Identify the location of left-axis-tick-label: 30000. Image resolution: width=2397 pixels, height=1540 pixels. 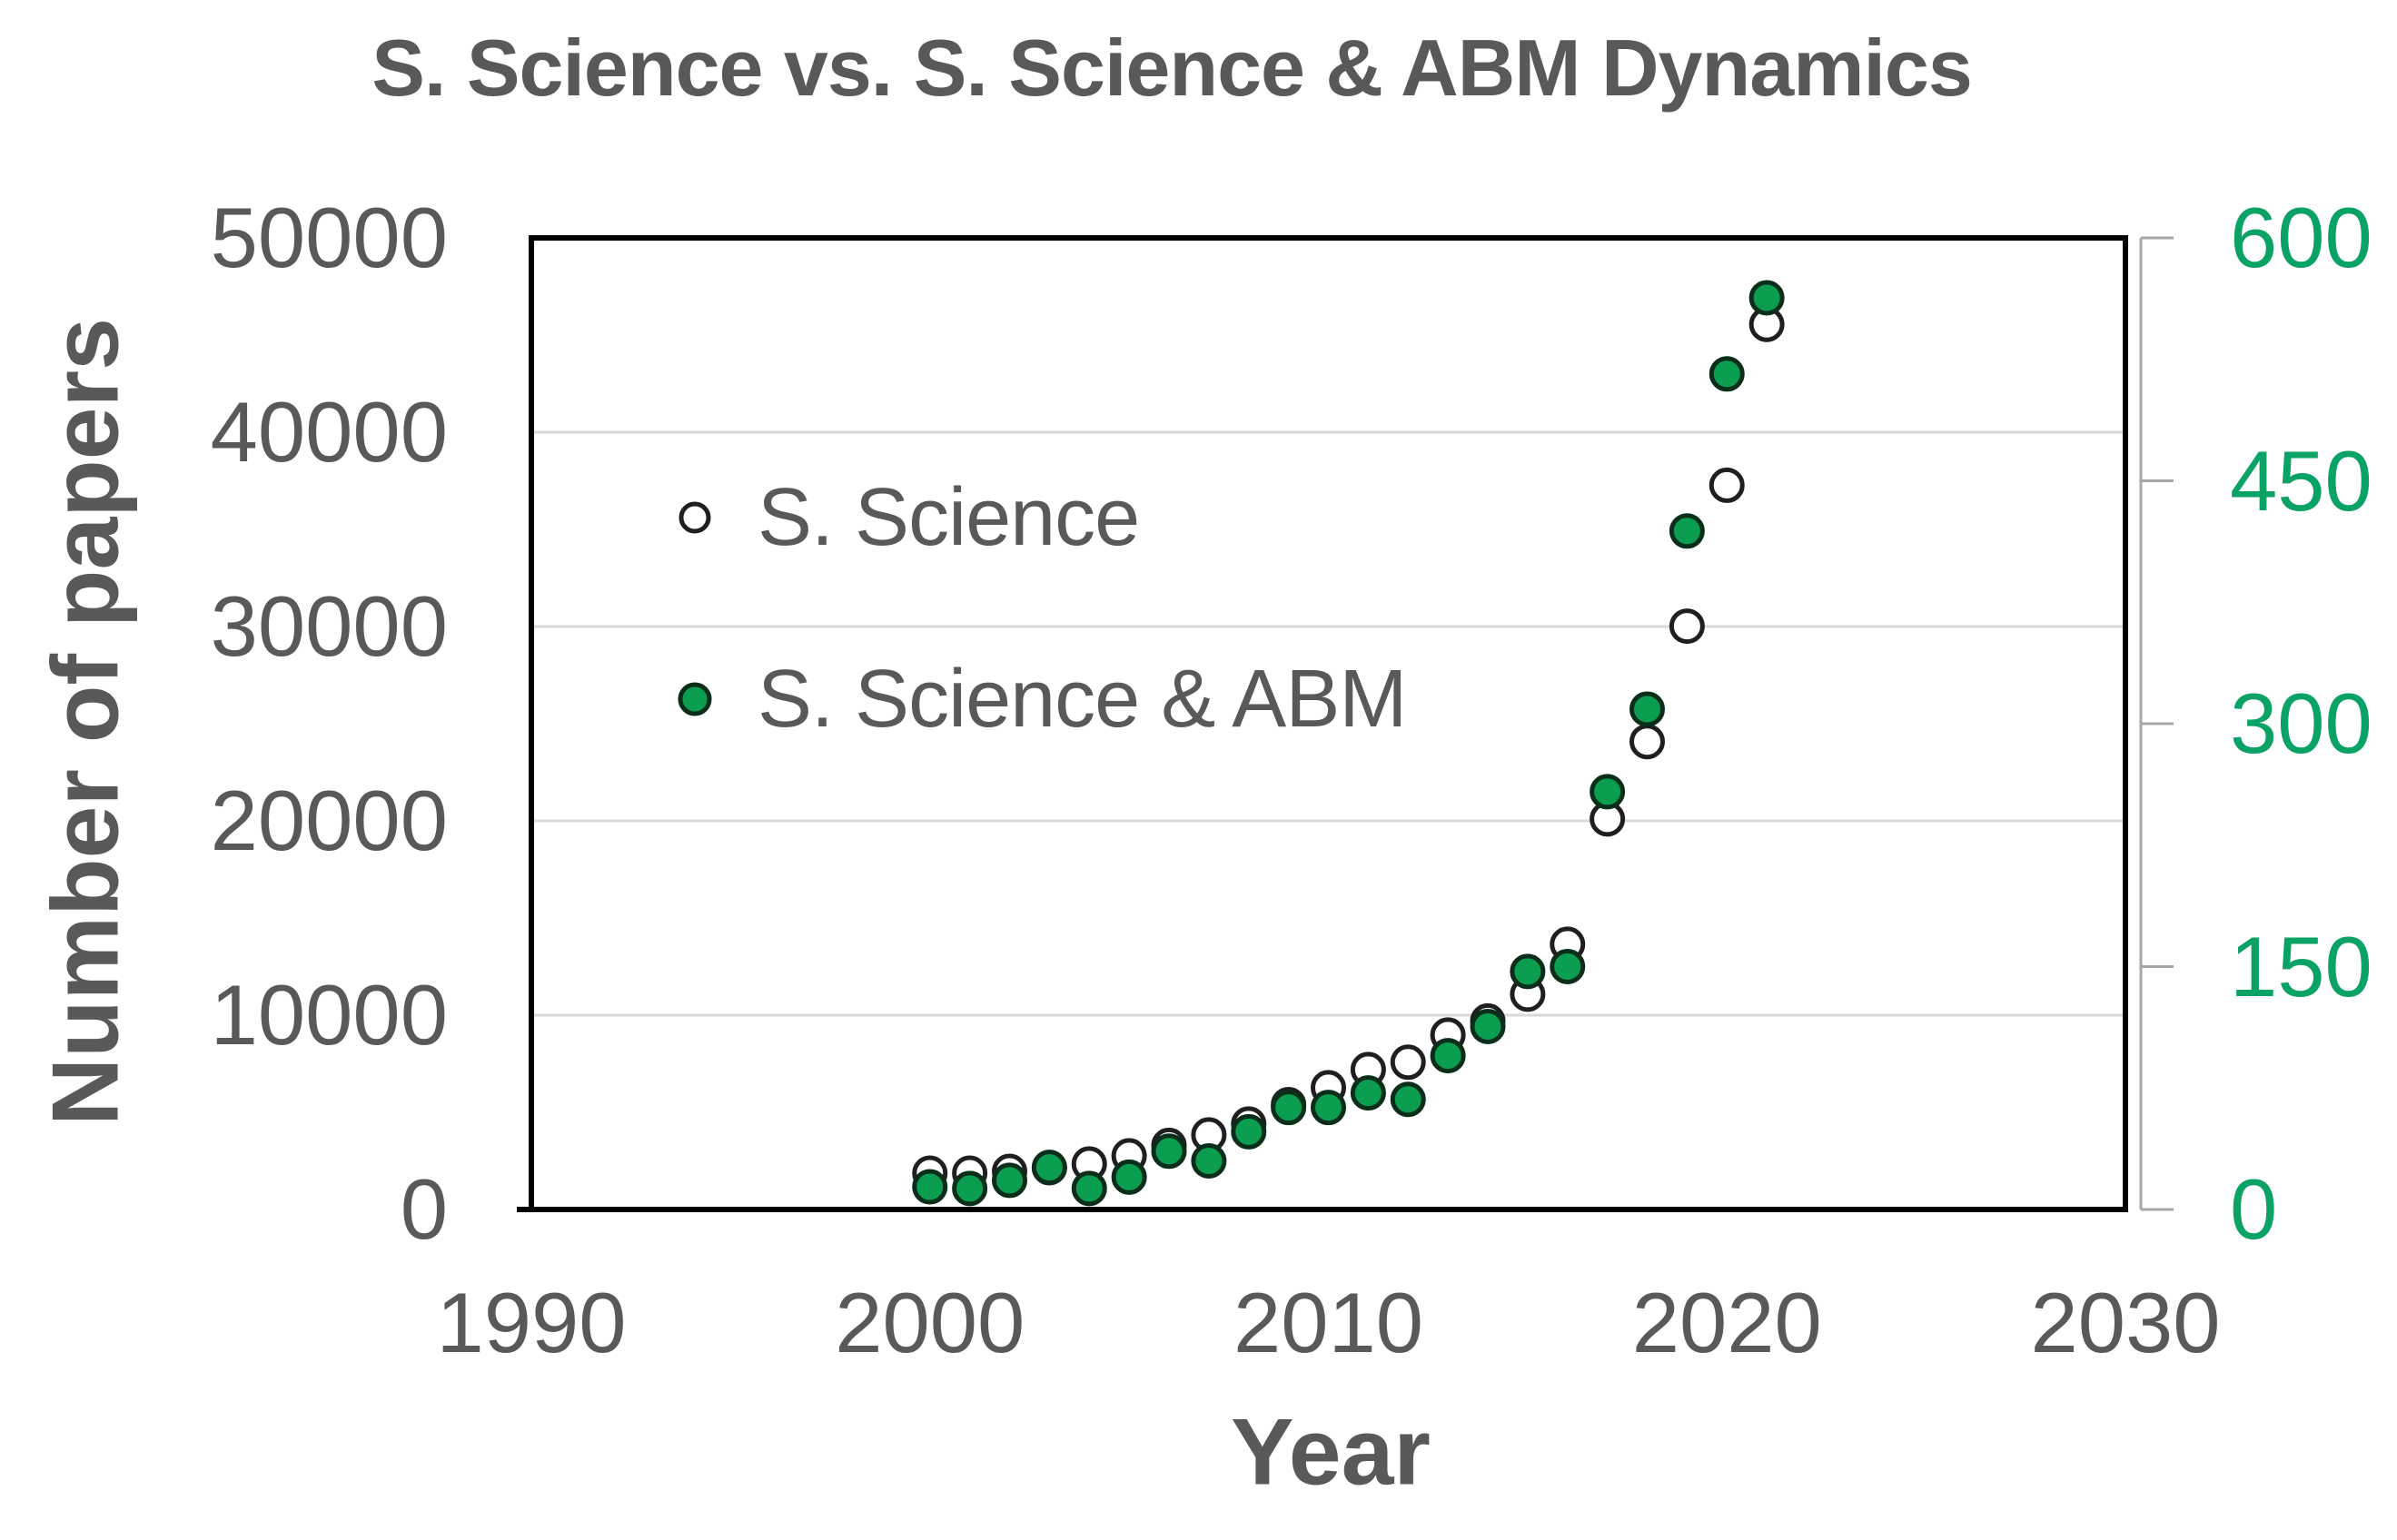
(329, 626).